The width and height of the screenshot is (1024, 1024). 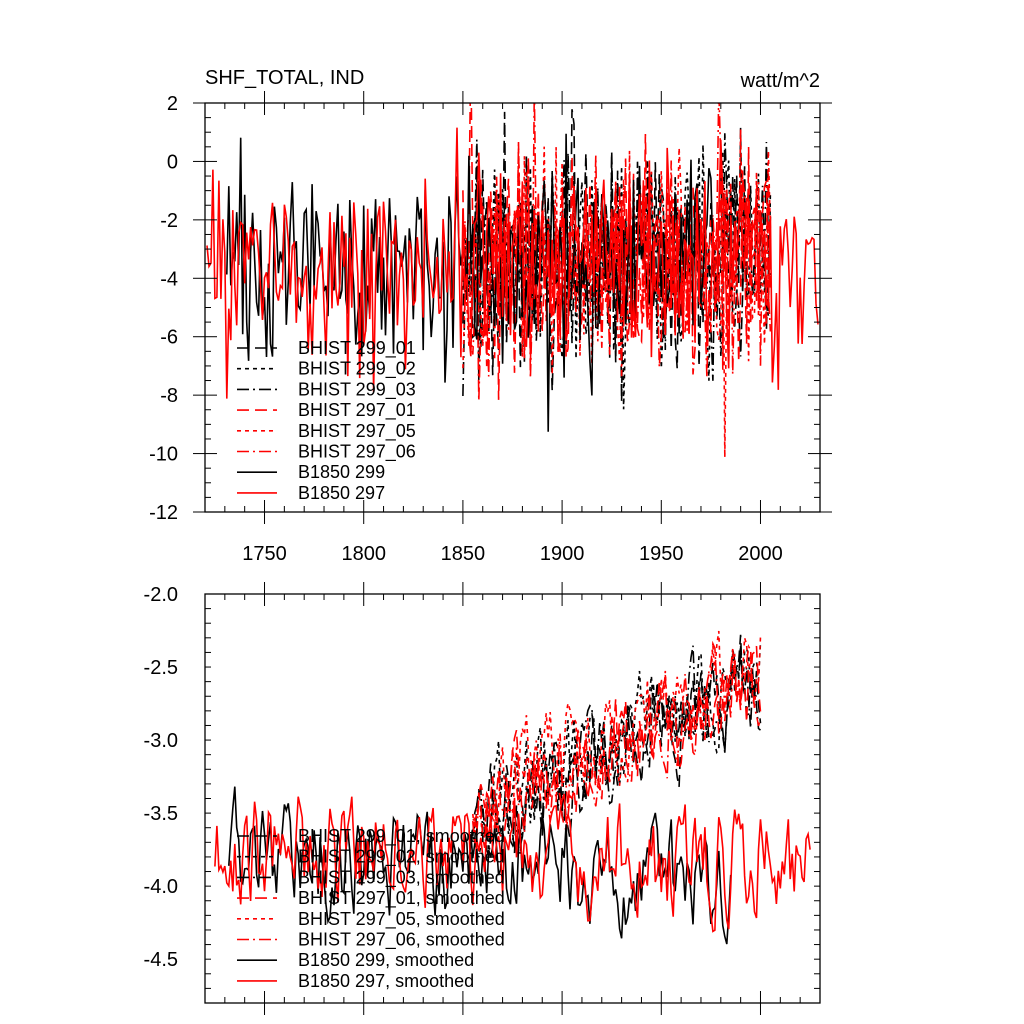 I want to click on y-tick-label: -4.5, so click(x=161, y=960).